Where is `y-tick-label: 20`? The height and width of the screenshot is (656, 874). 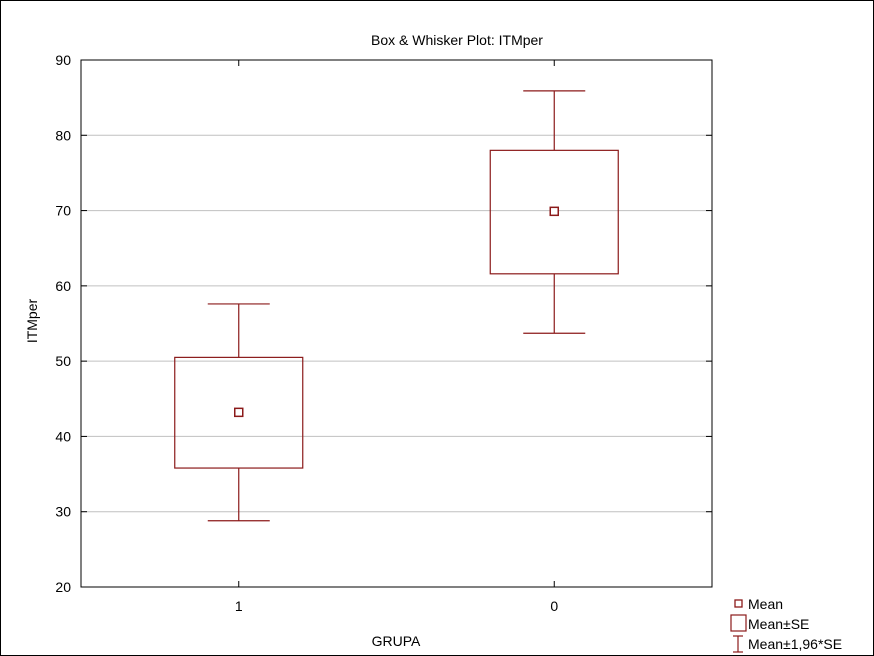 y-tick-label: 20 is located at coordinates (63, 587).